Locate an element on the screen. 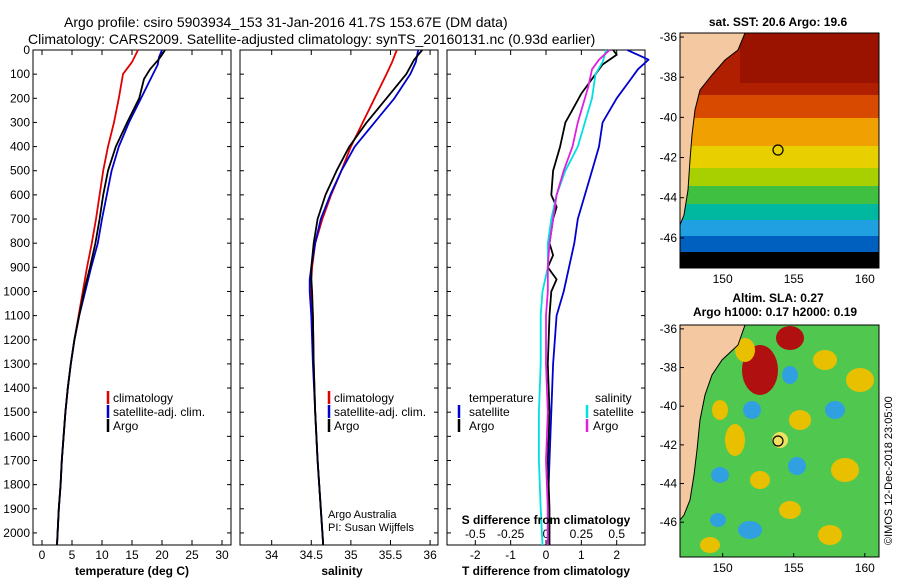 The height and width of the screenshot is (580, 900). legend-label-climatology: climatology is located at coordinates (143, 398).